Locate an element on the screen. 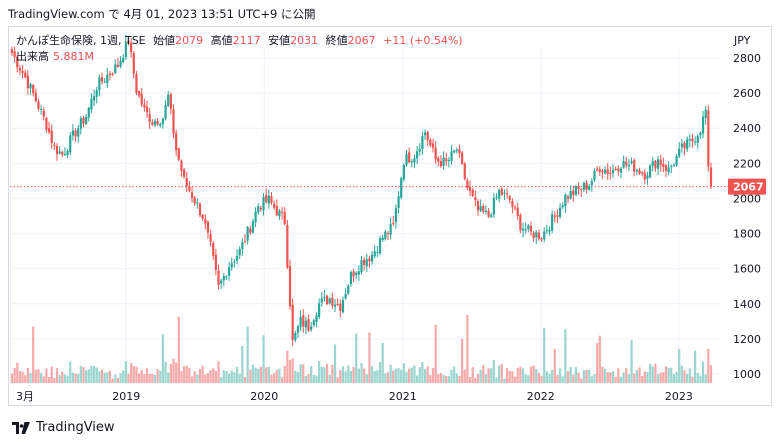  y-tick-label: 1600 is located at coordinates (747, 269).